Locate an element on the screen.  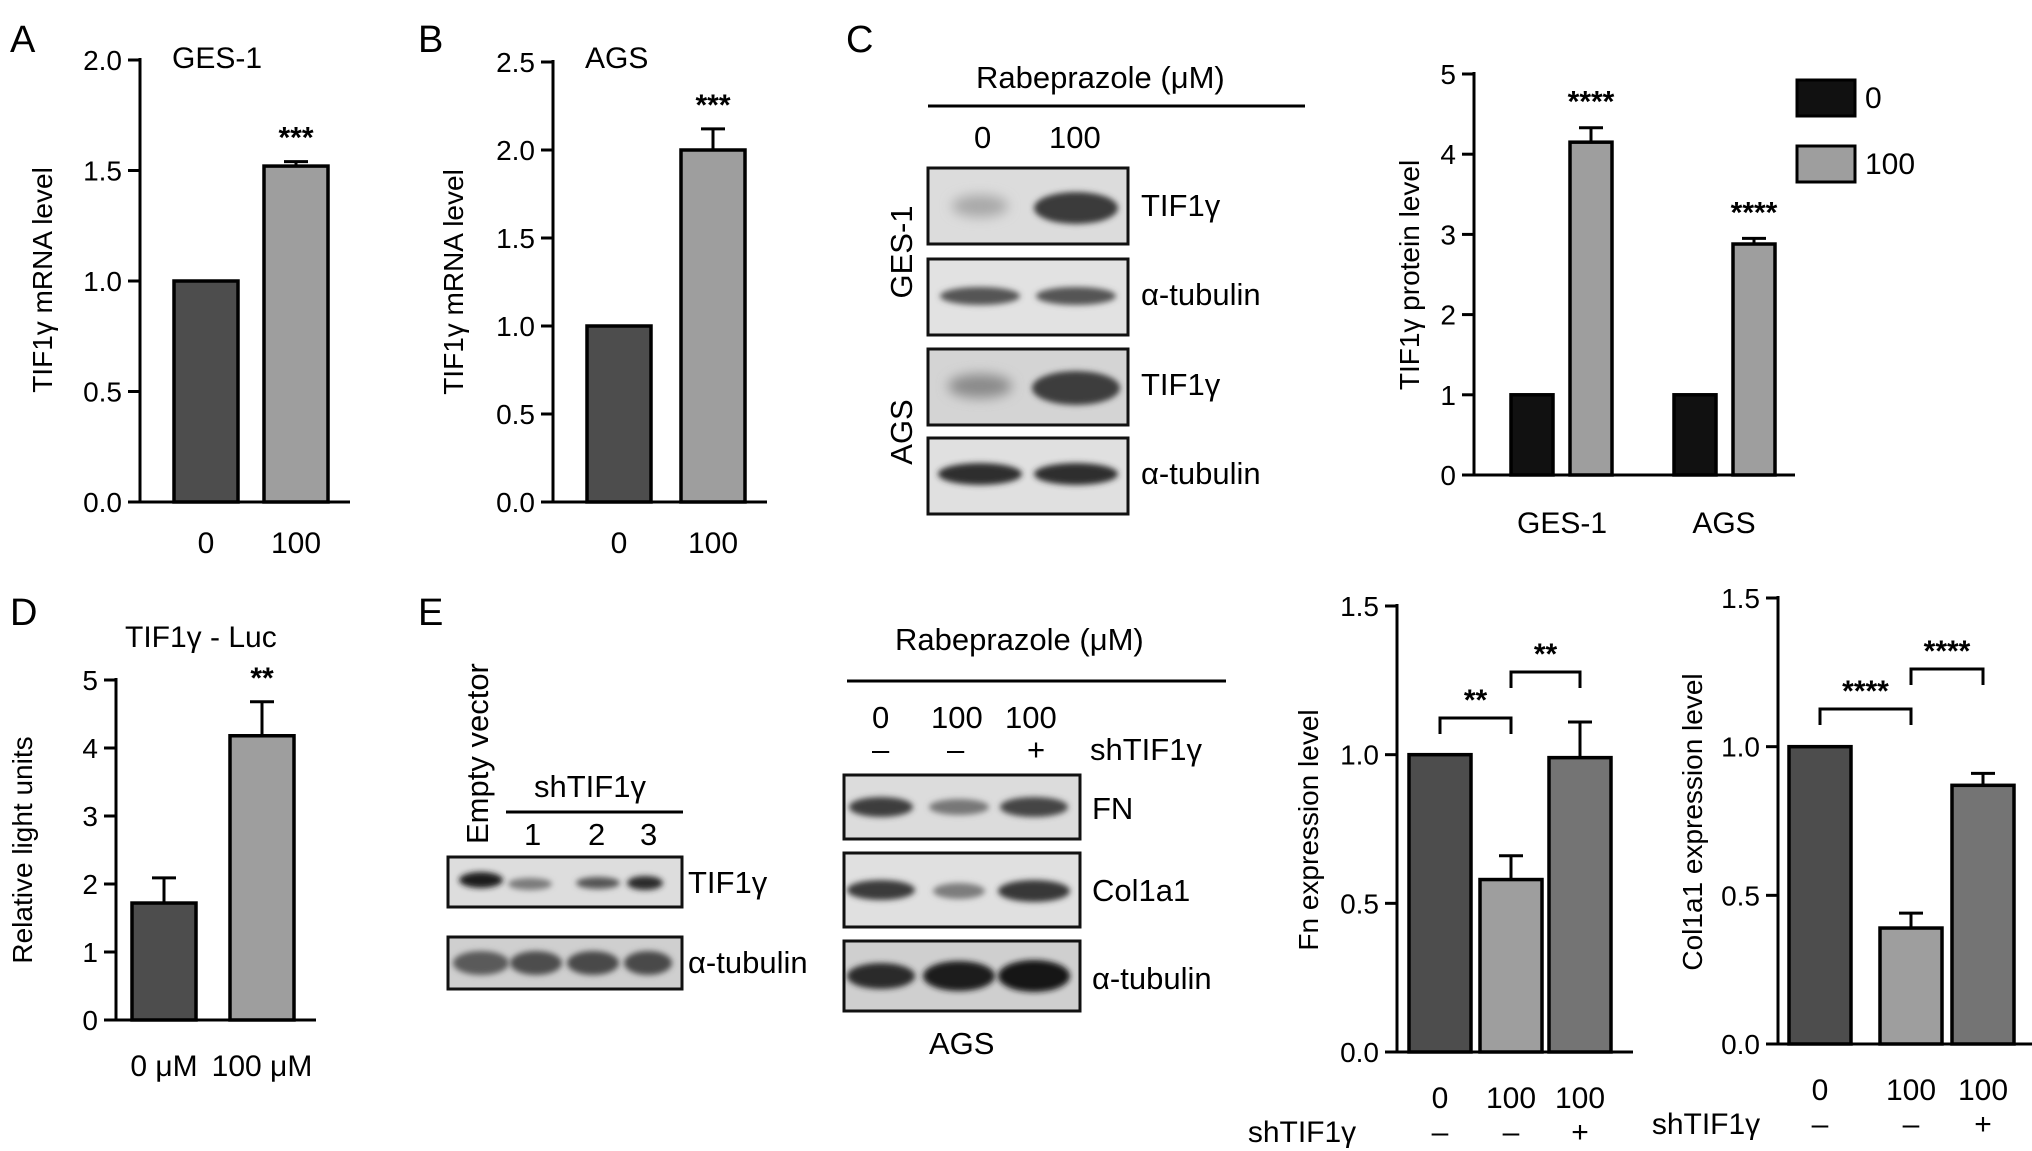
chart-title: GES-1 is located at coordinates (217, 58).